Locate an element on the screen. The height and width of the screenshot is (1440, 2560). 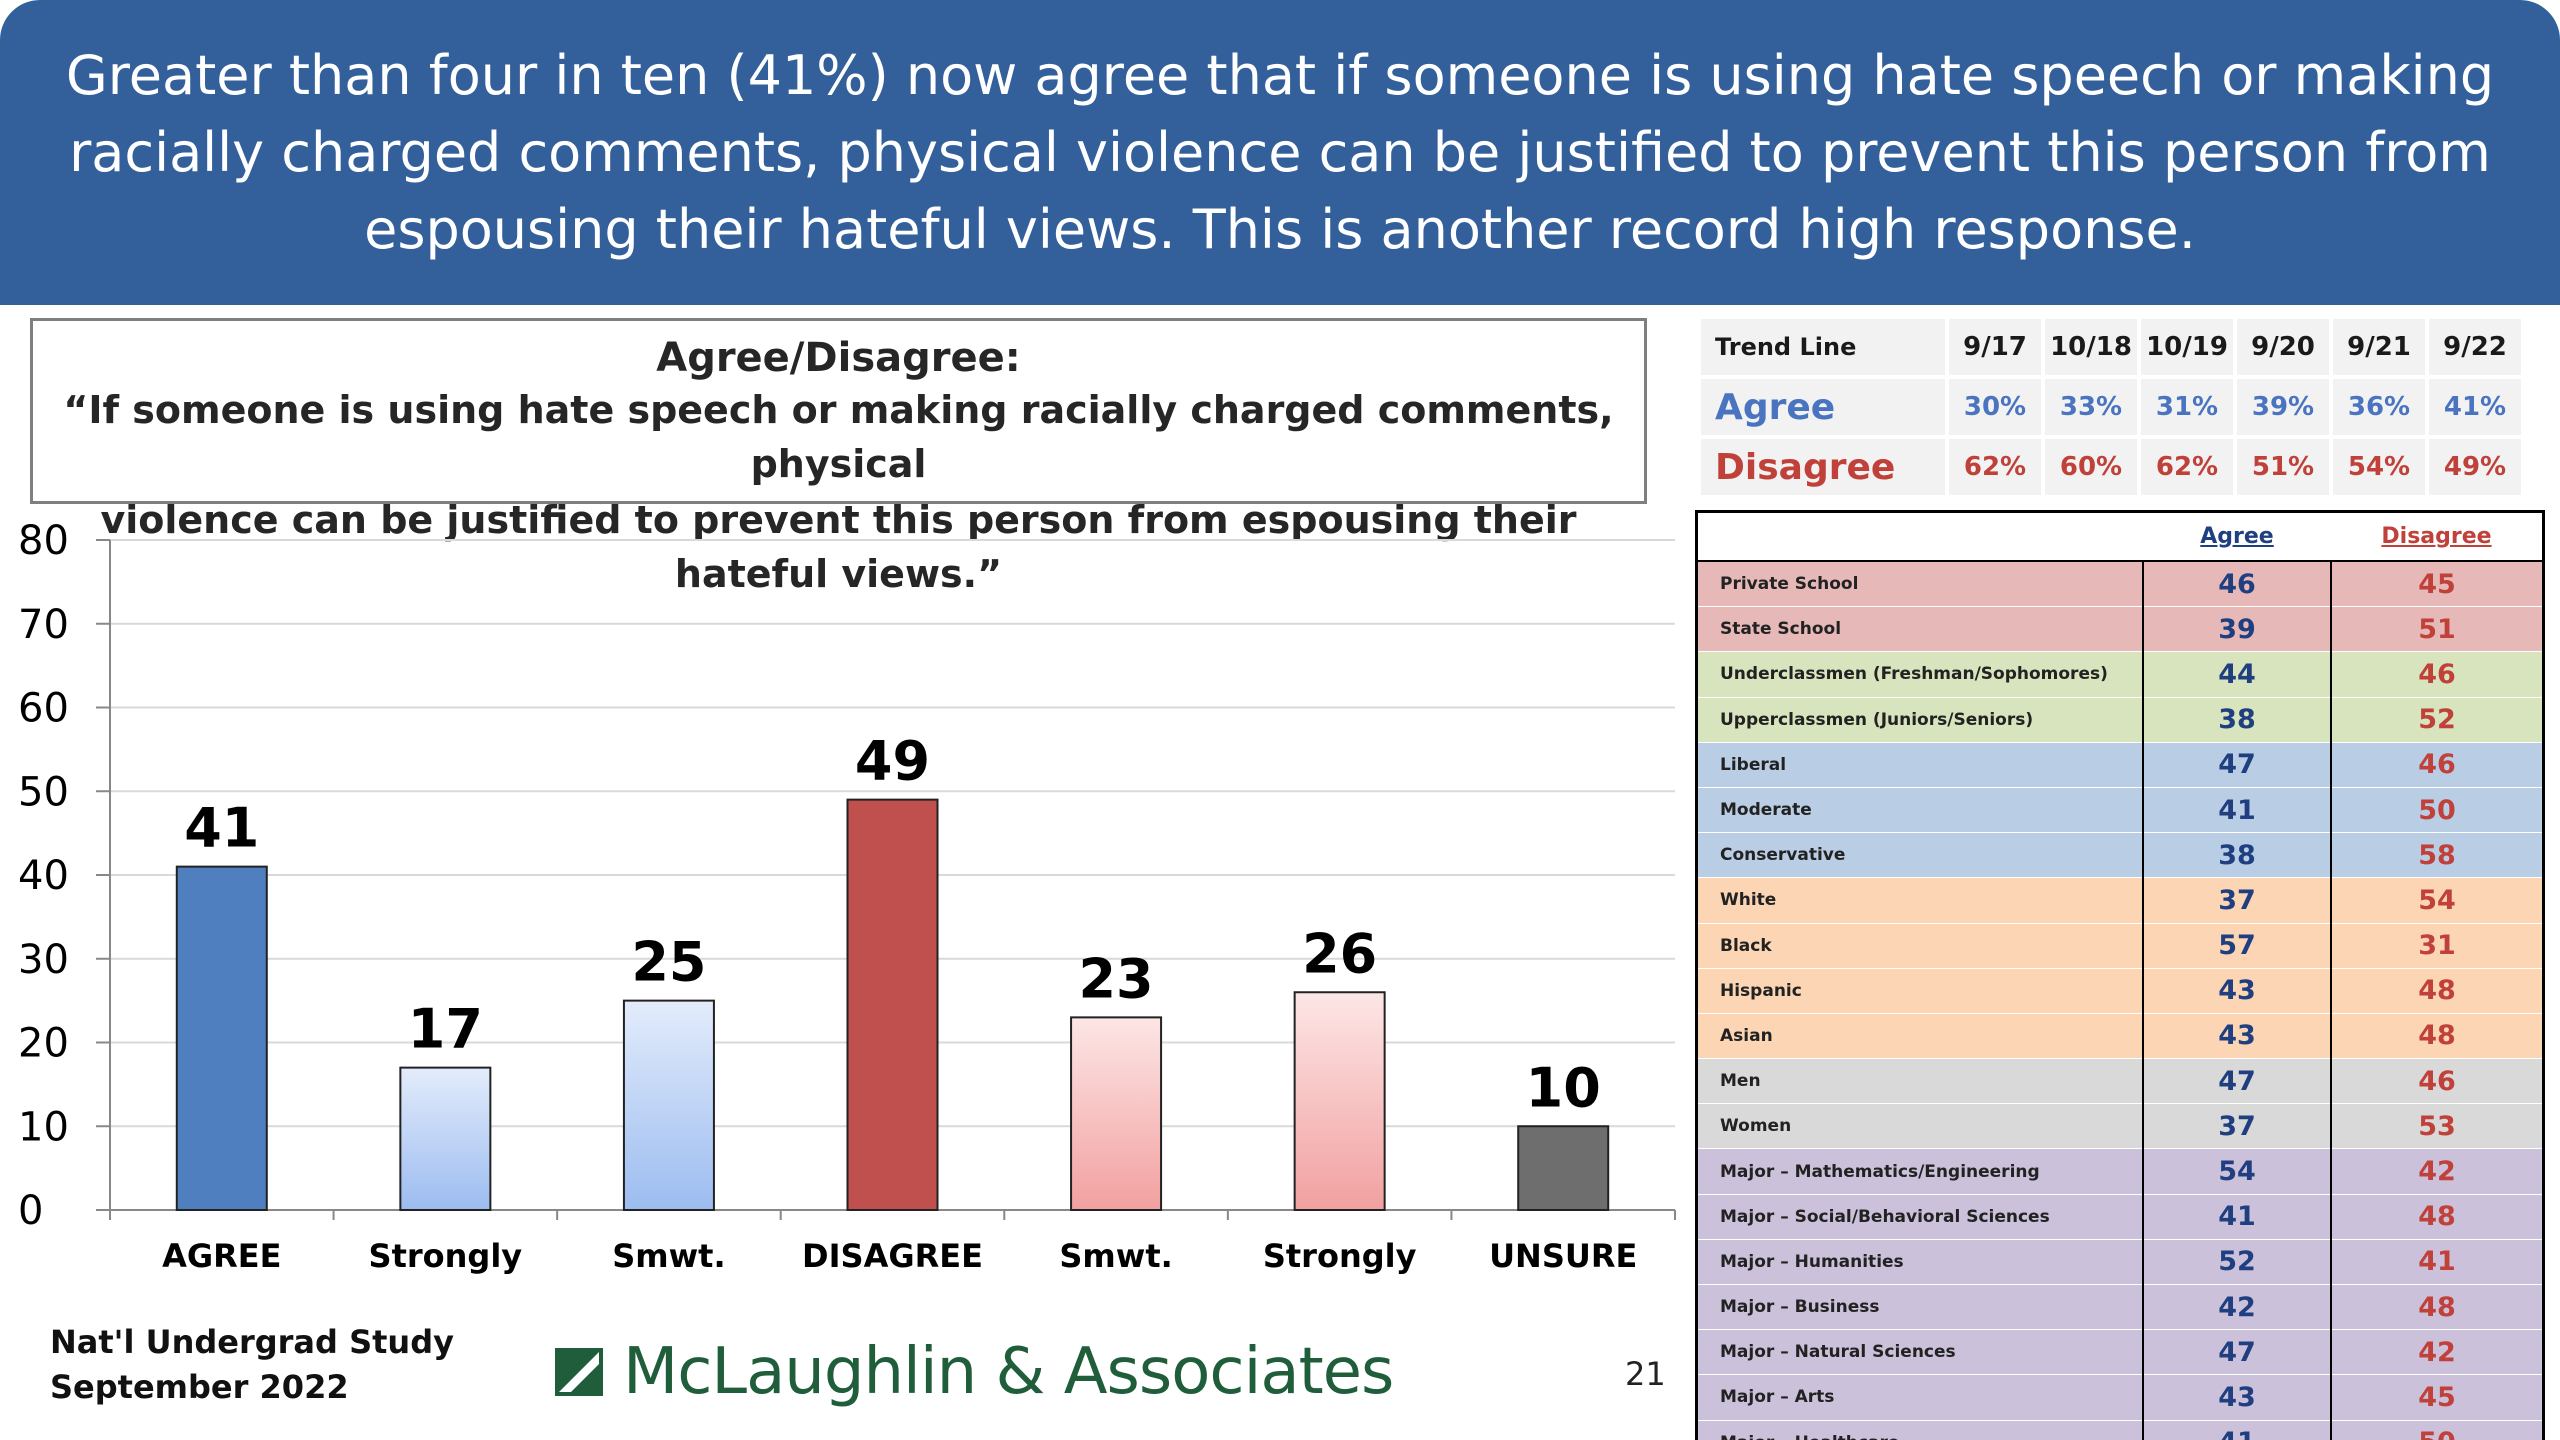
demographic-row: Major – Business 42 48 is located at coordinates (2120, 1306).